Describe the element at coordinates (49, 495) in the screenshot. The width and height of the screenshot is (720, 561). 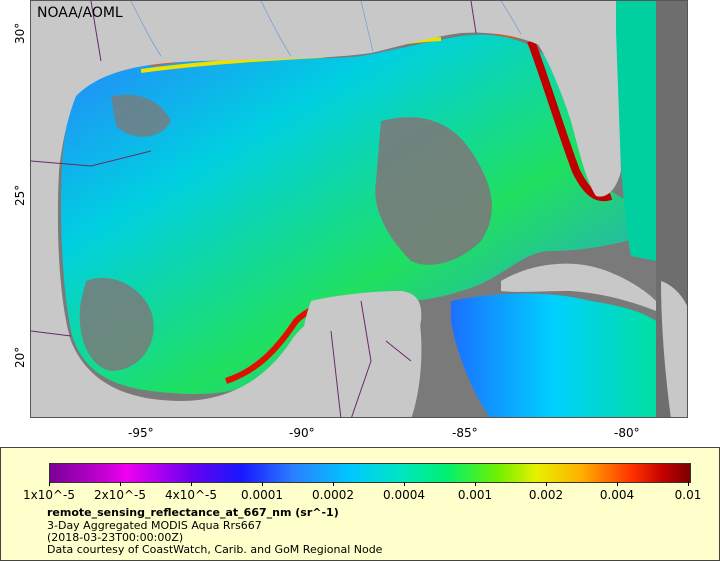
I see `colorbar-tick: 1x10^-5` at that location.